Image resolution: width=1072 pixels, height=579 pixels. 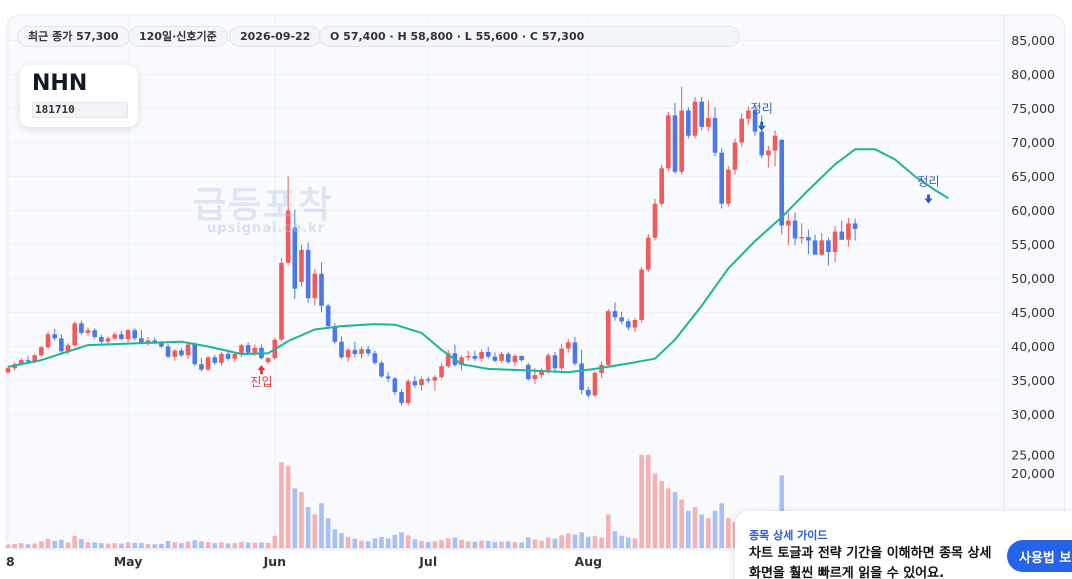 What do you see at coordinates (1033, 454) in the screenshot?
I see `volume-tick-label: 25,000` at bounding box center [1033, 454].